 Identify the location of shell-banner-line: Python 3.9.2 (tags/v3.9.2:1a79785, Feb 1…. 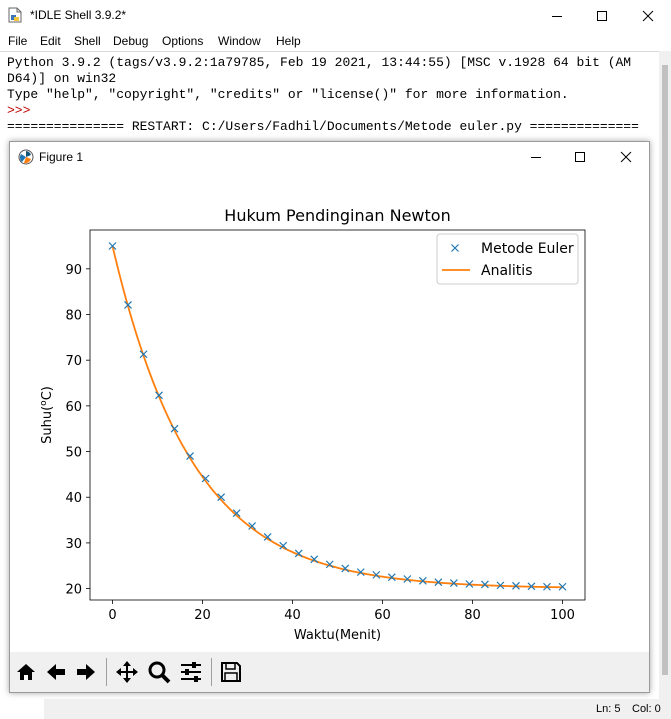
(319, 62).